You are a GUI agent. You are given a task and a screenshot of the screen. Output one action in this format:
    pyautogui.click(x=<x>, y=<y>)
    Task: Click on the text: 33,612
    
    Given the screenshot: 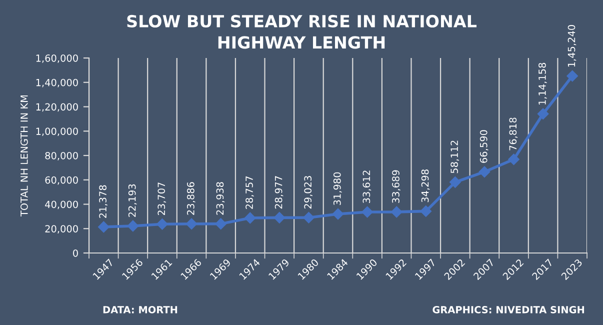 What is the action you would take?
    pyautogui.click(x=367, y=186)
    